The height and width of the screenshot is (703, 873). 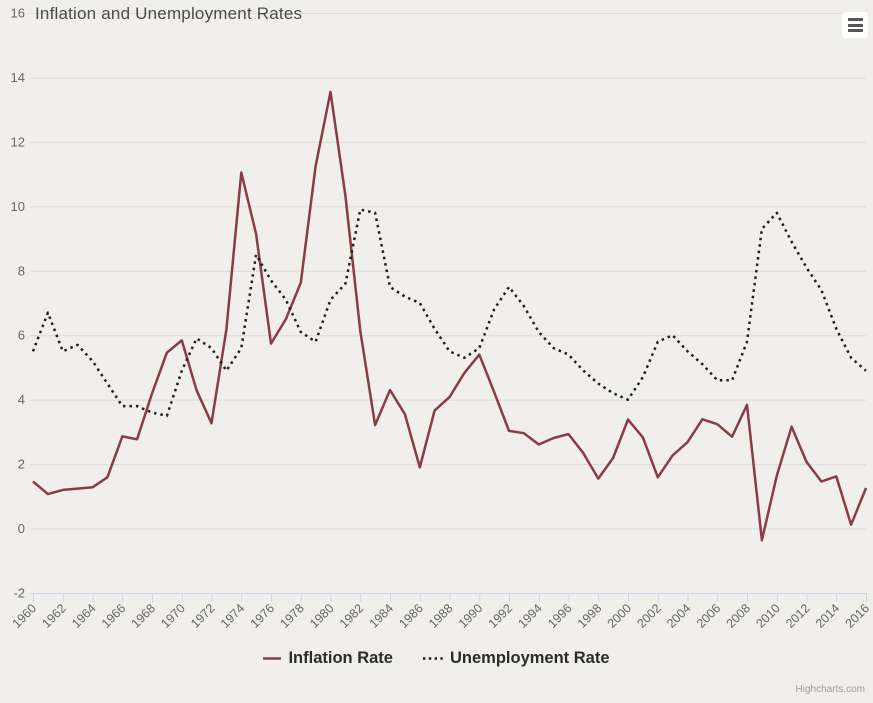 What do you see at coordinates (19, 593) in the screenshot?
I see `y-axis-label: -2` at bounding box center [19, 593].